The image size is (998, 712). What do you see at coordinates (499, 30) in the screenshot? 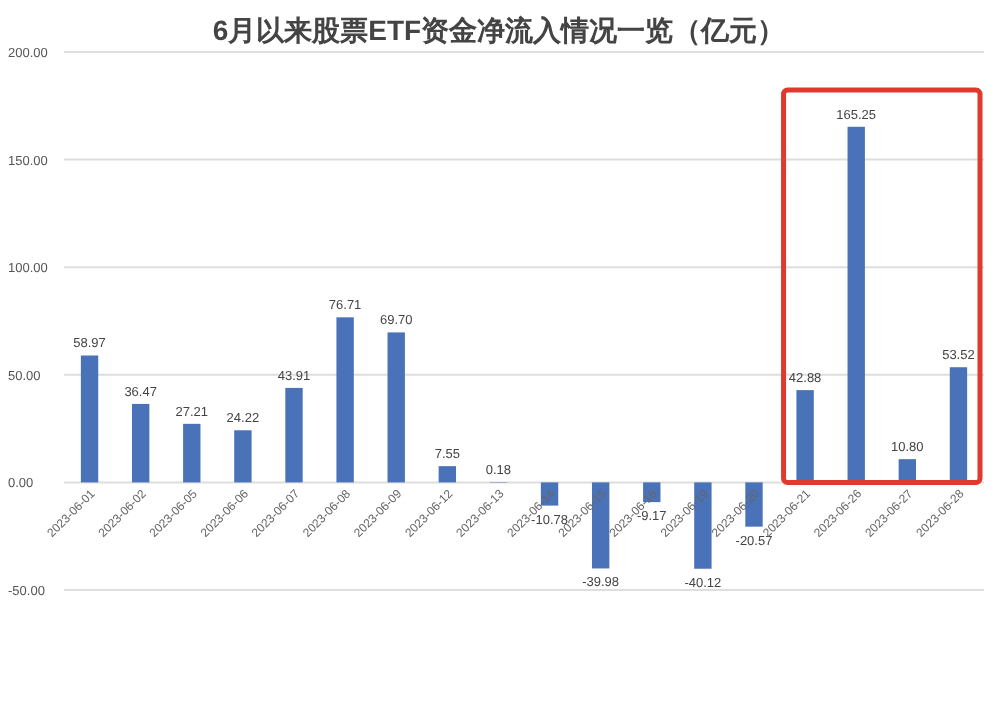
I see `chart-title: 6月以来股票ETF资金净流入情况一览（亿元）` at bounding box center [499, 30].